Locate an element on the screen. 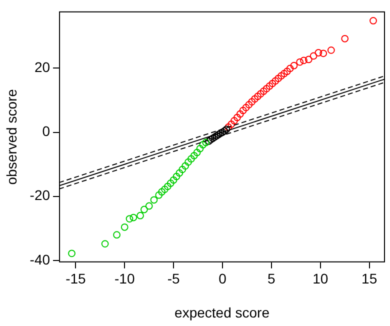  y-tick-label: -20 is located at coordinates (40, 195).